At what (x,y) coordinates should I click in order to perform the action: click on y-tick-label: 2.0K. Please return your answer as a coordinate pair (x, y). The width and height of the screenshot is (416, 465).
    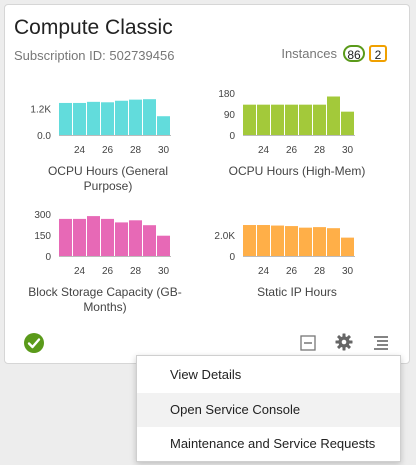
    Looking at the image, I should click on (224, 236).